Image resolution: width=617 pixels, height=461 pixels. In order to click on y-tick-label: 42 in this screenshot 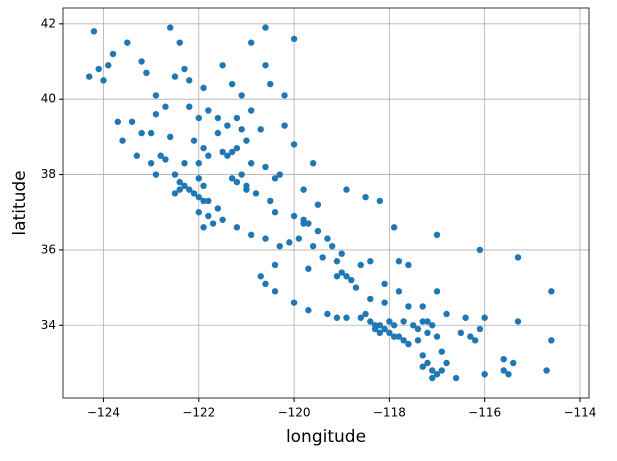, I will do `click(48, 23)`.